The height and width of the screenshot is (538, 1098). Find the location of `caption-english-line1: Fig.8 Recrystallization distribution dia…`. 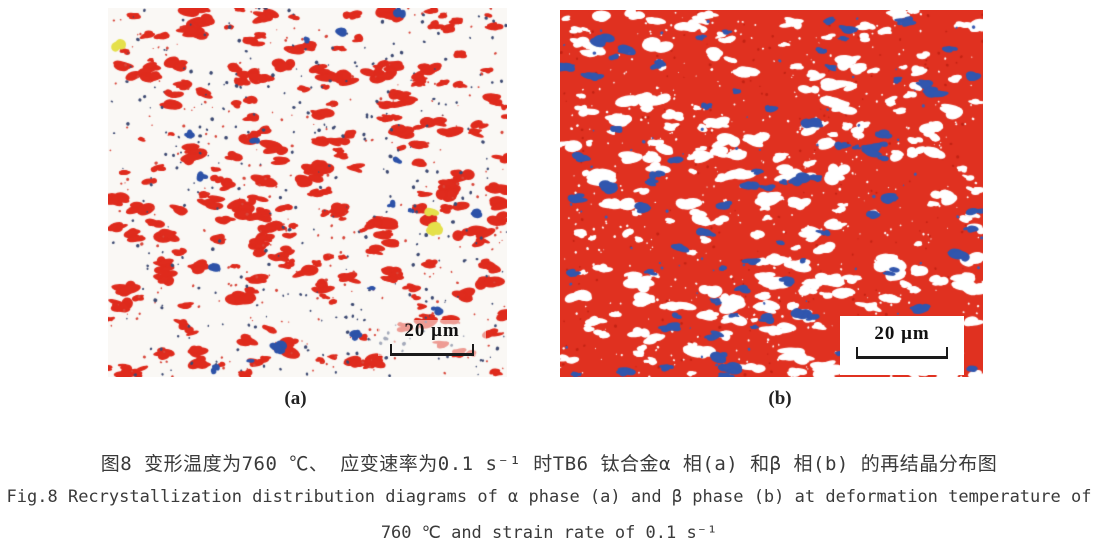

caption-english-line1: Fig.8 Recrystallization distribution dia… is located at coordinates (549, 497).